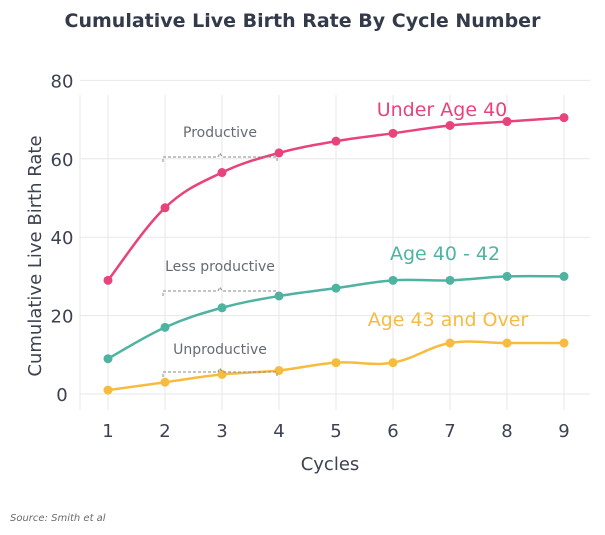  I want to click on annotation-label: Productive, so click(220, 133).